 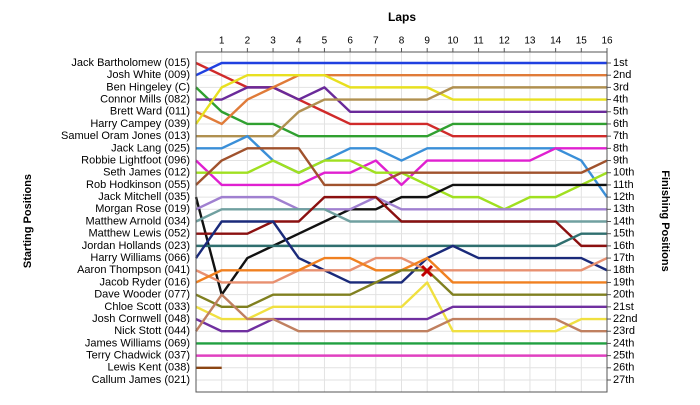 I want to click on y2-tick-label: 16th, so click(x=623, y=246).